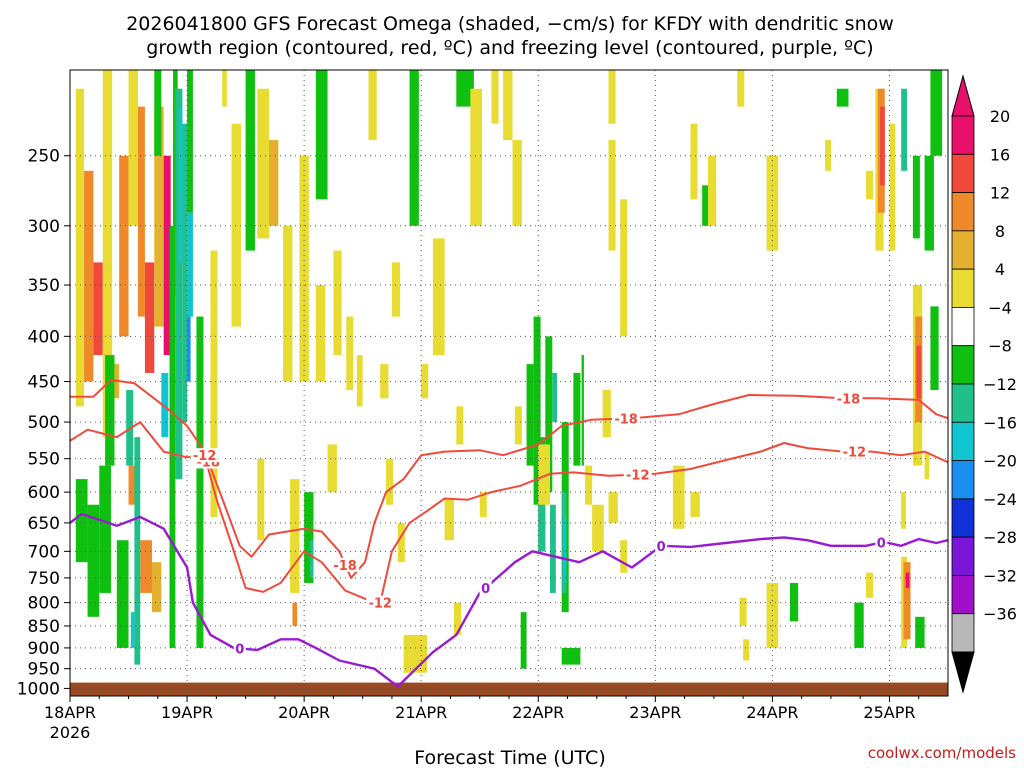 The width and height of the screenshot is (1024, 768). Describe the element at coordinates (44, 383) in the screenshot. I see `y-tick-label: 450` at that location.